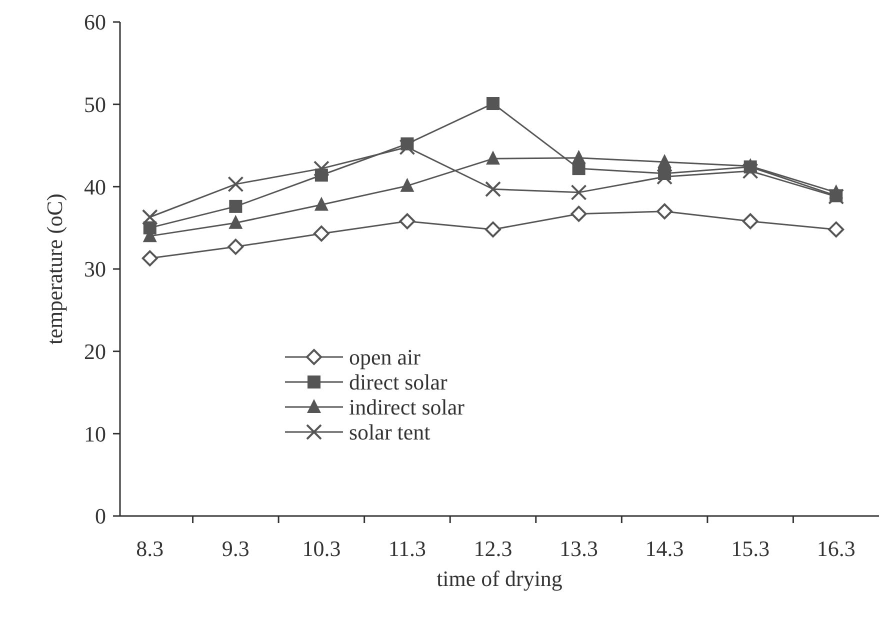 The height and width of the screenshot is (618, 881). Describe the element at coordinates (493, 548) in the screenshot. I see `x-tick-label: 12.3` at that location.